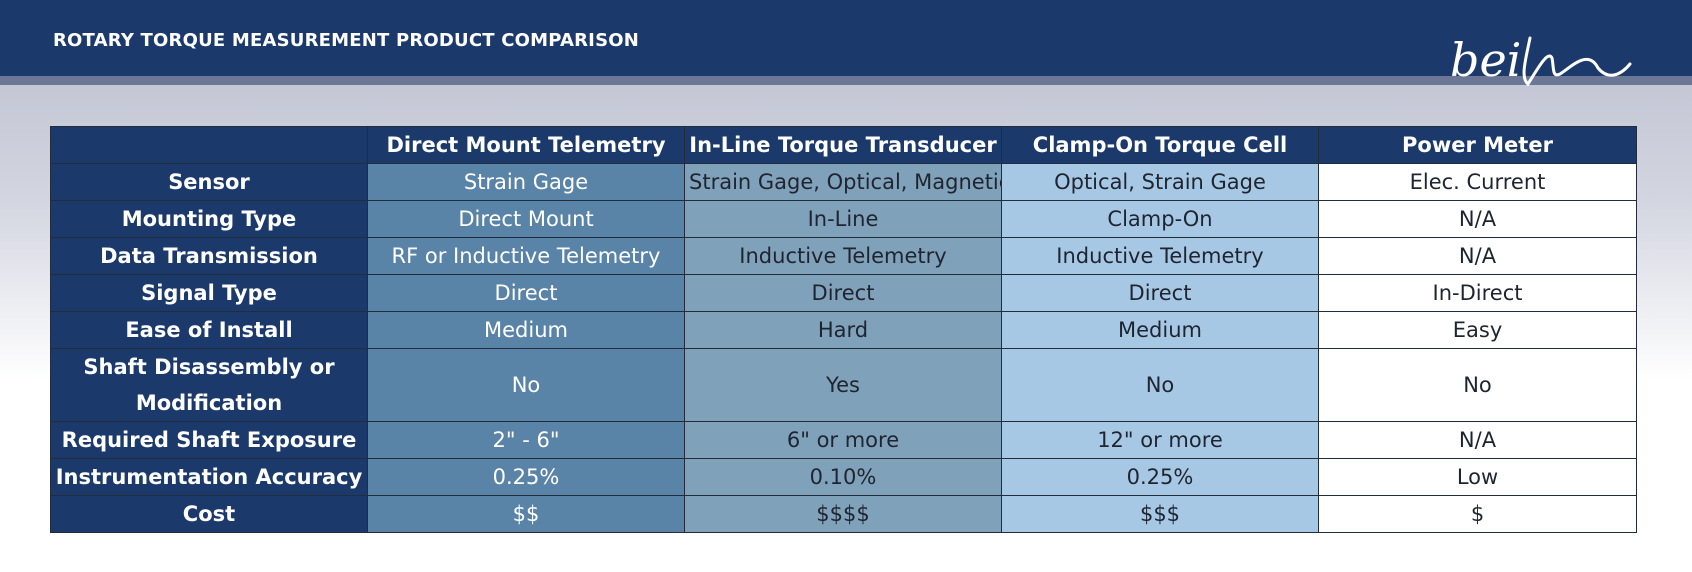  Describe the element at coordinates (1477, 145) in the screenshot. I see `column-header-power-meter: Power Meter` at that location.